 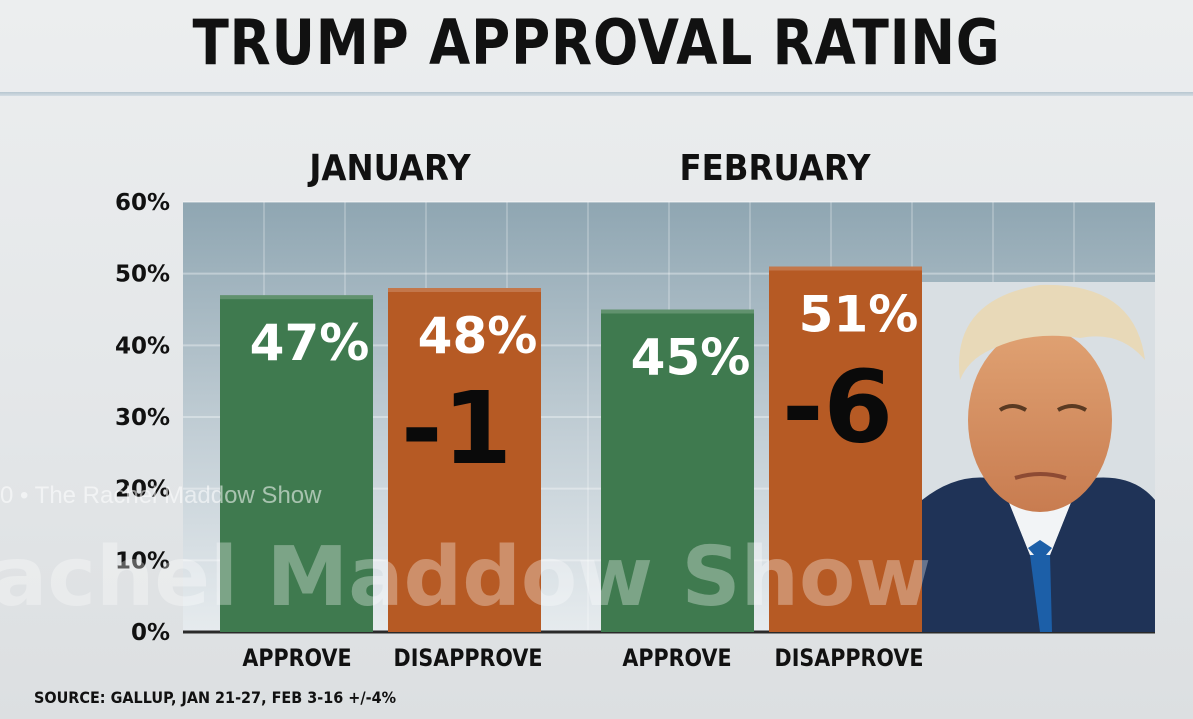 I want to click on data-label: 51%, so click(x=859, y=315).